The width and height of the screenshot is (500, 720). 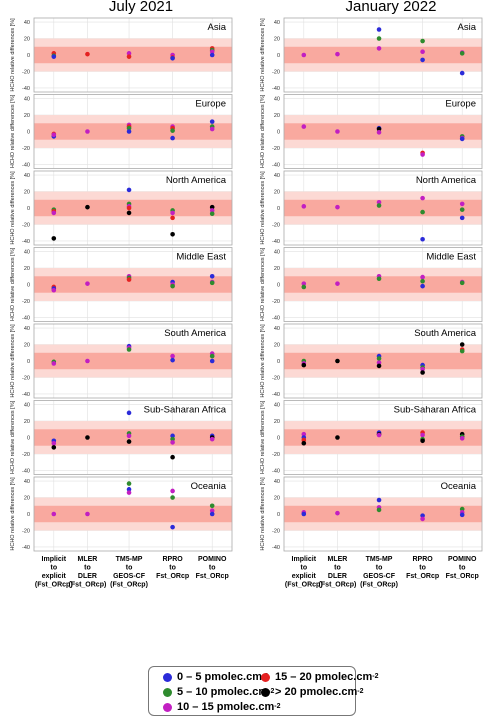 What do you see at coordinates (172, 568) in the screenshot?
I see `x-tick-label: RPRO to Fst_ORcp` at bounding box center [172, 568].